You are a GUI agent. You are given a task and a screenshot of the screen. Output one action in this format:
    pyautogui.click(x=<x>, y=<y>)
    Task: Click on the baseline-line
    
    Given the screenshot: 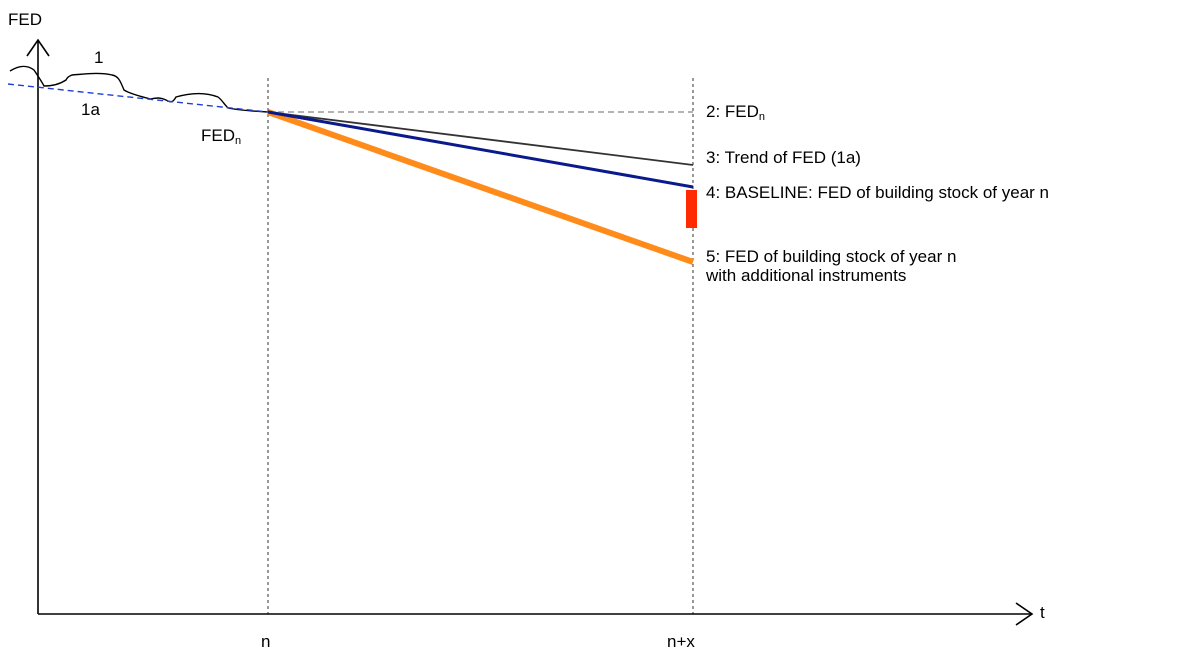 What is the action you would take?
    pyautogui.click(x=480, y=149)
    